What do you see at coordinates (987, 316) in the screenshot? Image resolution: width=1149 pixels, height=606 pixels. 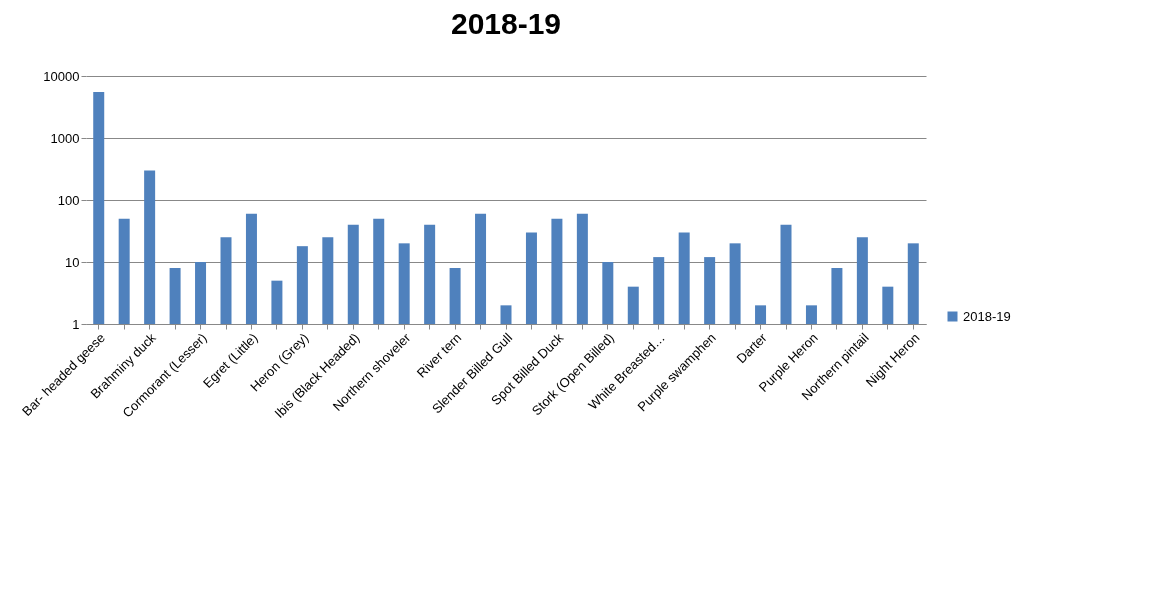 I see `legend-label: 2018-19` at bounding box center [987, 316].